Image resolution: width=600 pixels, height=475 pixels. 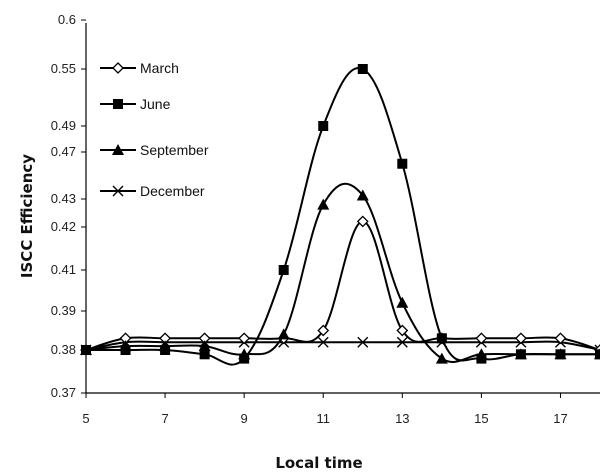 What do you see at coordinates (63, 226) in the screenshot?
I see `y-tick-label: 0.42` at bounding box center [63, 226].